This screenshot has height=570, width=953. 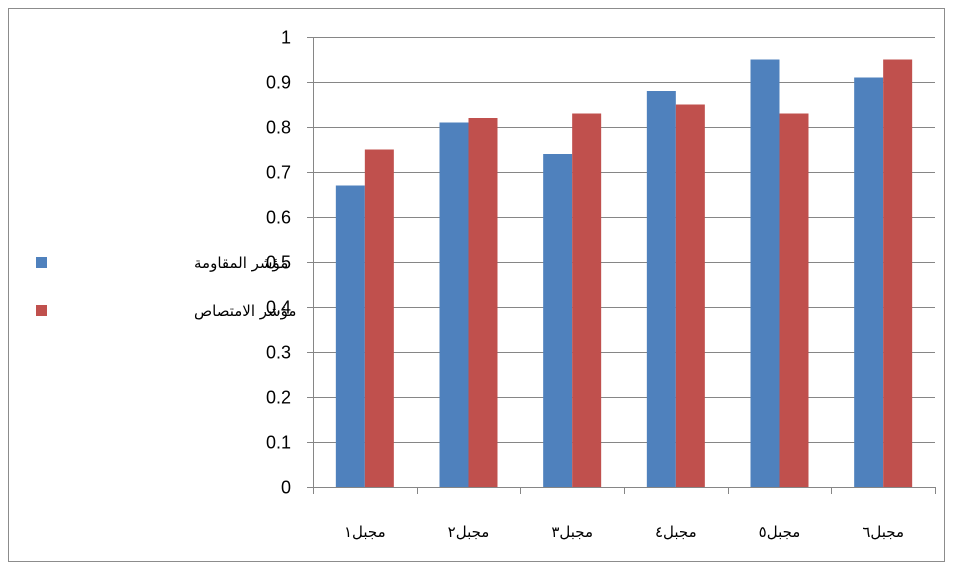 I want to click on y-tick-label: 1, so click(x=286, y=38).